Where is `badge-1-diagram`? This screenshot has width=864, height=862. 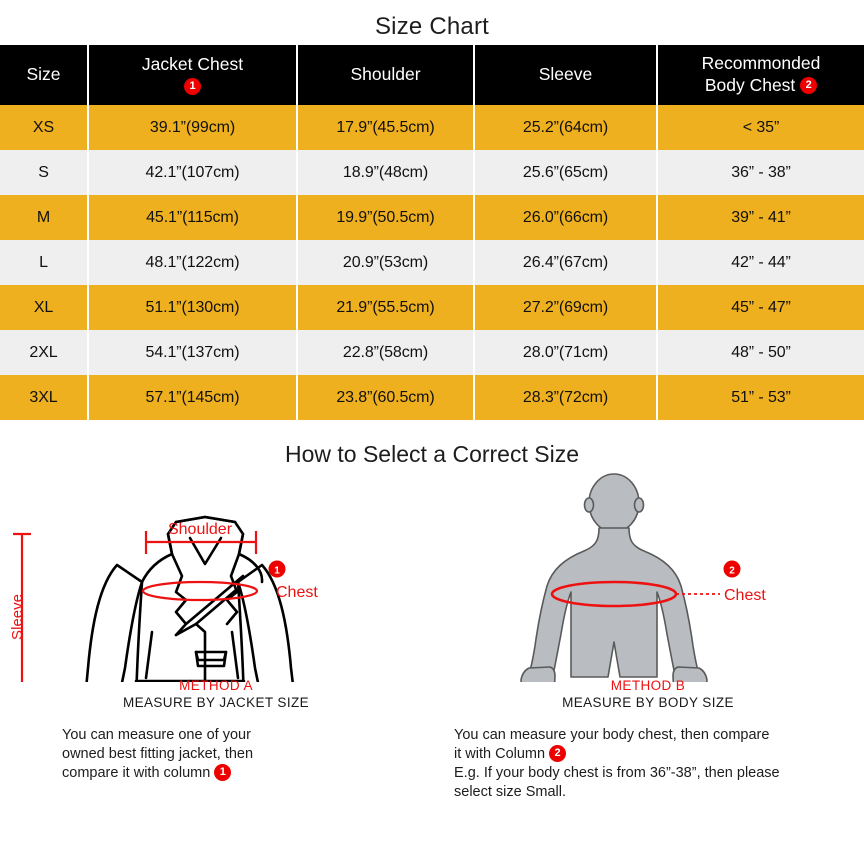 badge-1-diagram is located at coordinates (277, 569).